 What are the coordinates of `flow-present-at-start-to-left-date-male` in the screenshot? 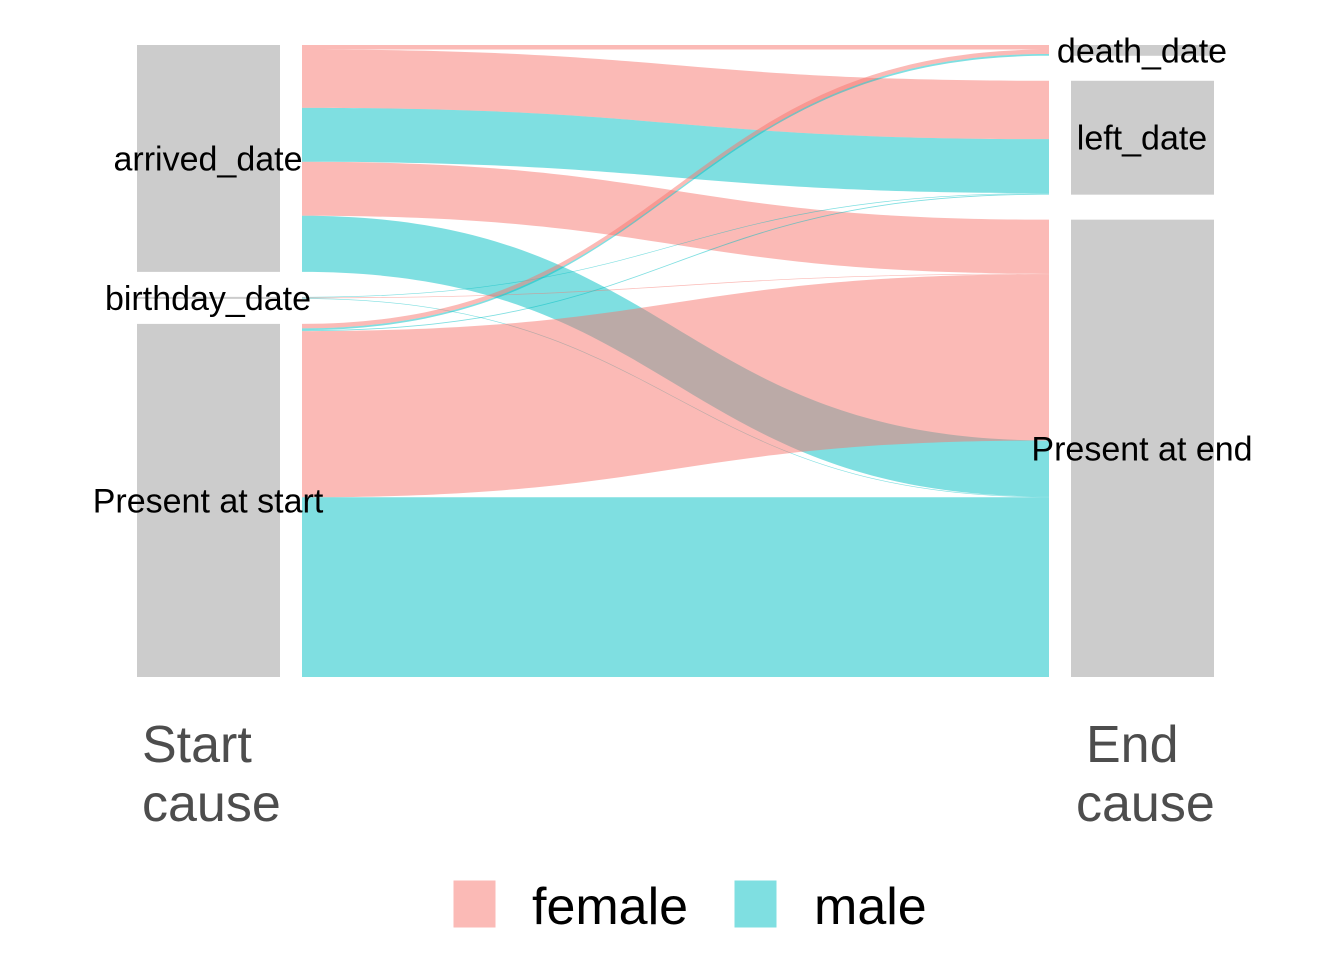 It's located at (675, 262).